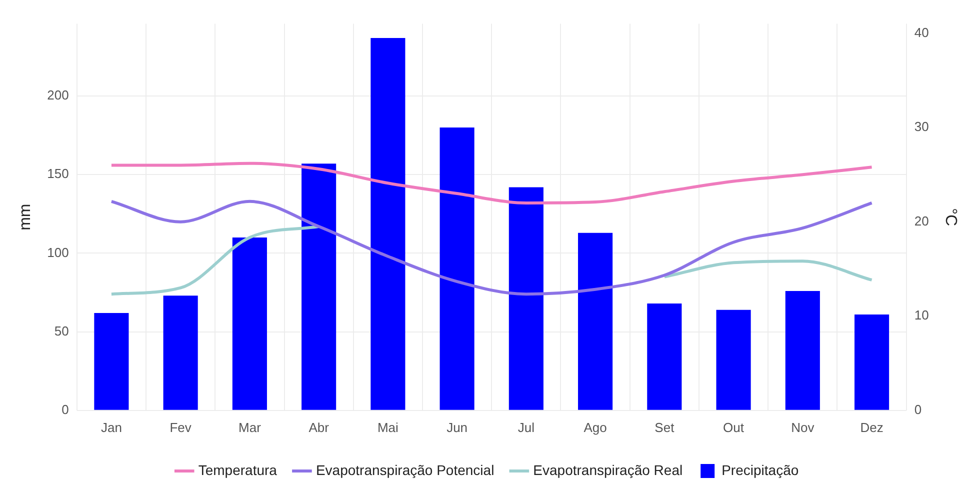 This screenshot has width=978, height=500. What do you see at coordinates (803, 427) in the screenshot?
I see `x-tick-label: Nov` at bounding box center [803, 427].